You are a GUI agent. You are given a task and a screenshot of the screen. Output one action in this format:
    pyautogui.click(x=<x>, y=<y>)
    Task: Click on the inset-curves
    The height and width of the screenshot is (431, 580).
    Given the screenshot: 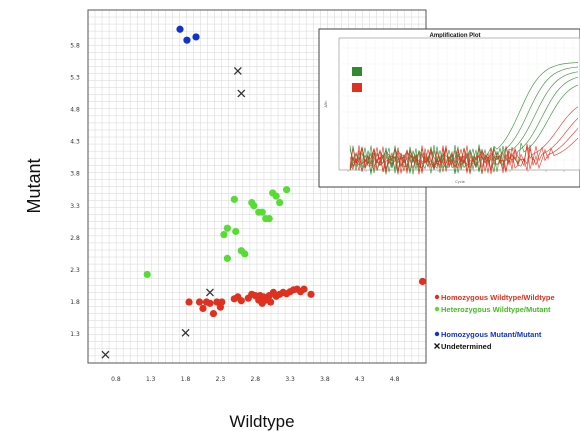 What is the action you would take?
    pyautogui.click(x=463, y=118)
    